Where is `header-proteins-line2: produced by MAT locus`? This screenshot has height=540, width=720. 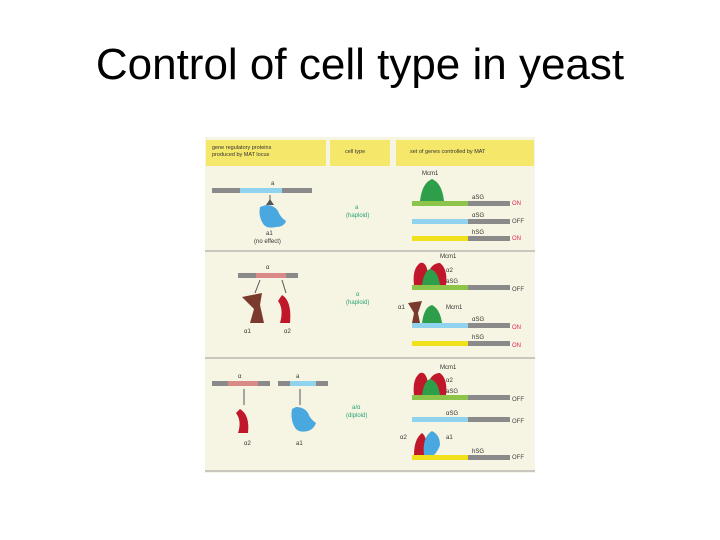 header-proteins-line2: produced by MAT locus is located at coordinates (241, 155).